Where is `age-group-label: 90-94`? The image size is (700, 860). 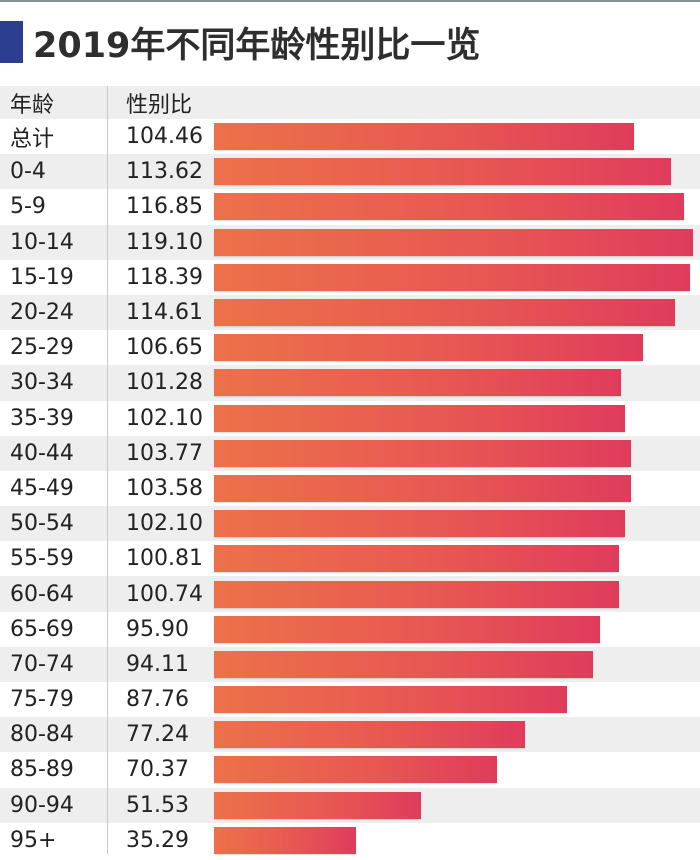
age-group-label: 90-94 is located at coordinates (42, 805).